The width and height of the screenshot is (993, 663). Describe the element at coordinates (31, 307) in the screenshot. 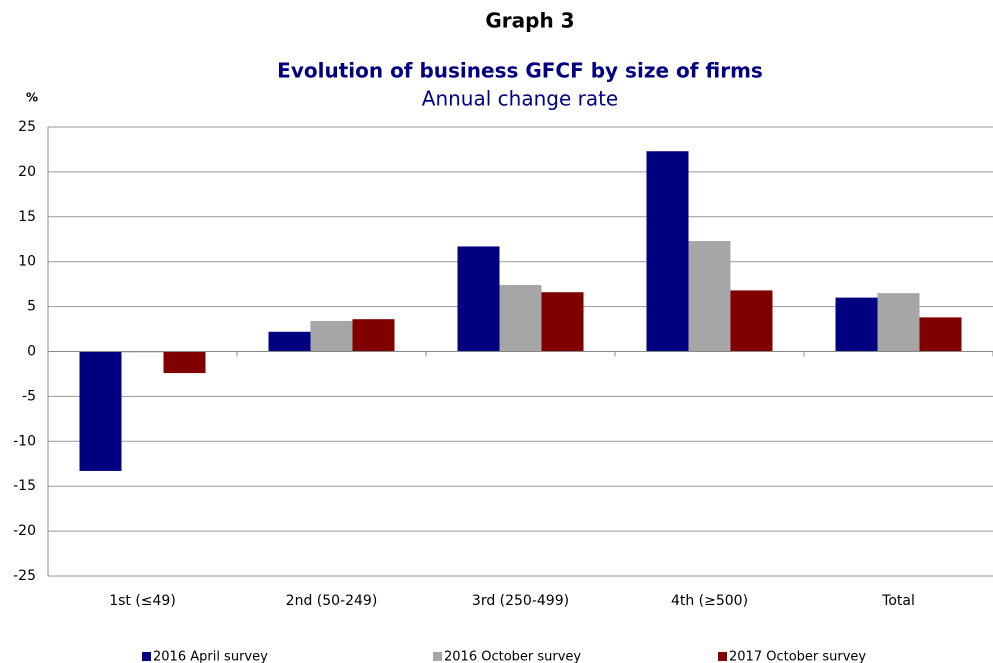

I see `y-tick-label: 5` at that location.